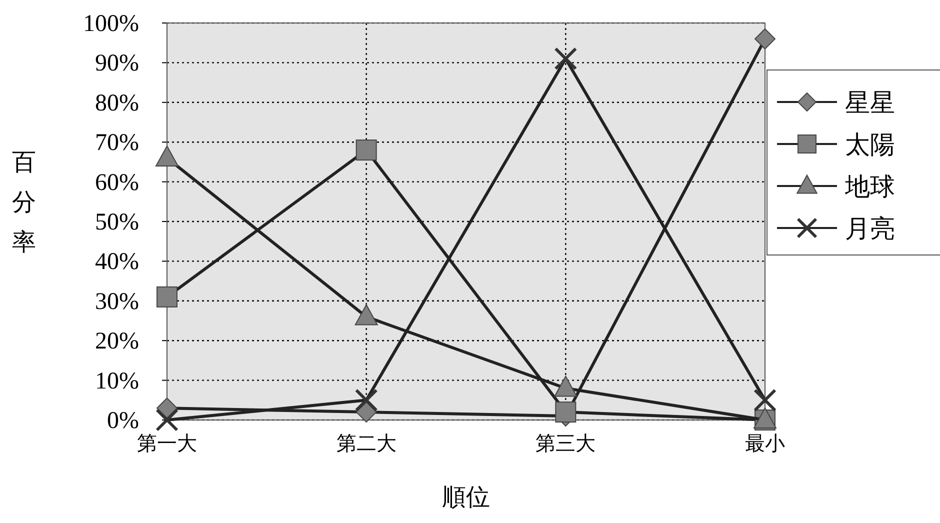 This screenshot has width=940, height=523. Describe the element at coordinates (869, 187) in the screenshot. I see `legend-label: 地球` at that location.